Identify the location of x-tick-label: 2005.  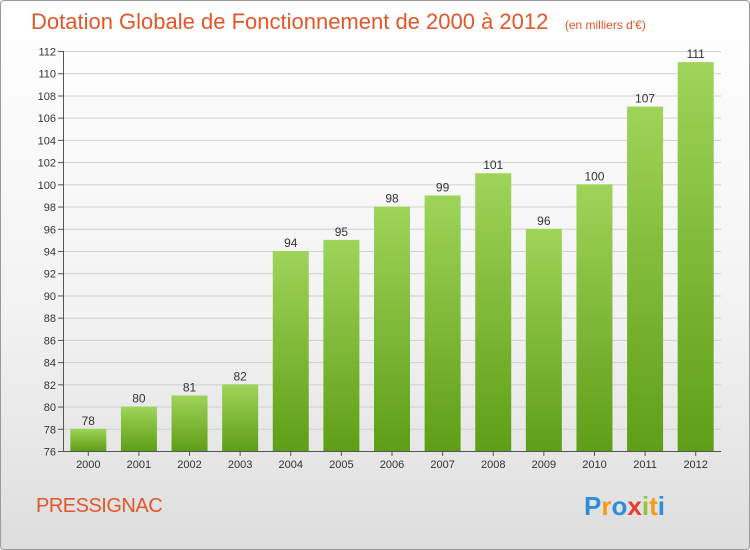
(341, 465).